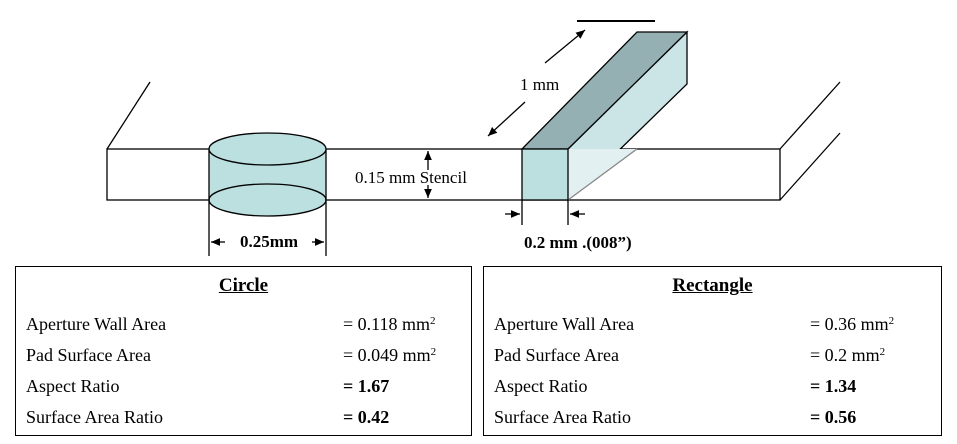  Describe the element at coordinates (565, 46) in the screenshot. I see `length-arrow-up` at that location.